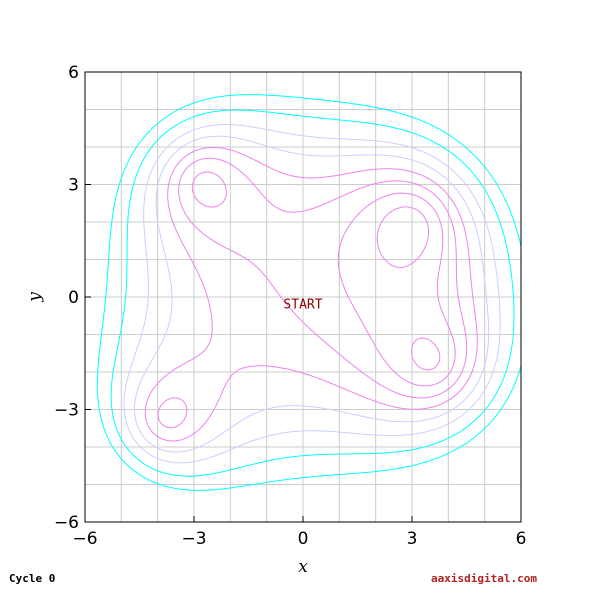  I want to click on x-tick-label: 6, so click(521, 539).